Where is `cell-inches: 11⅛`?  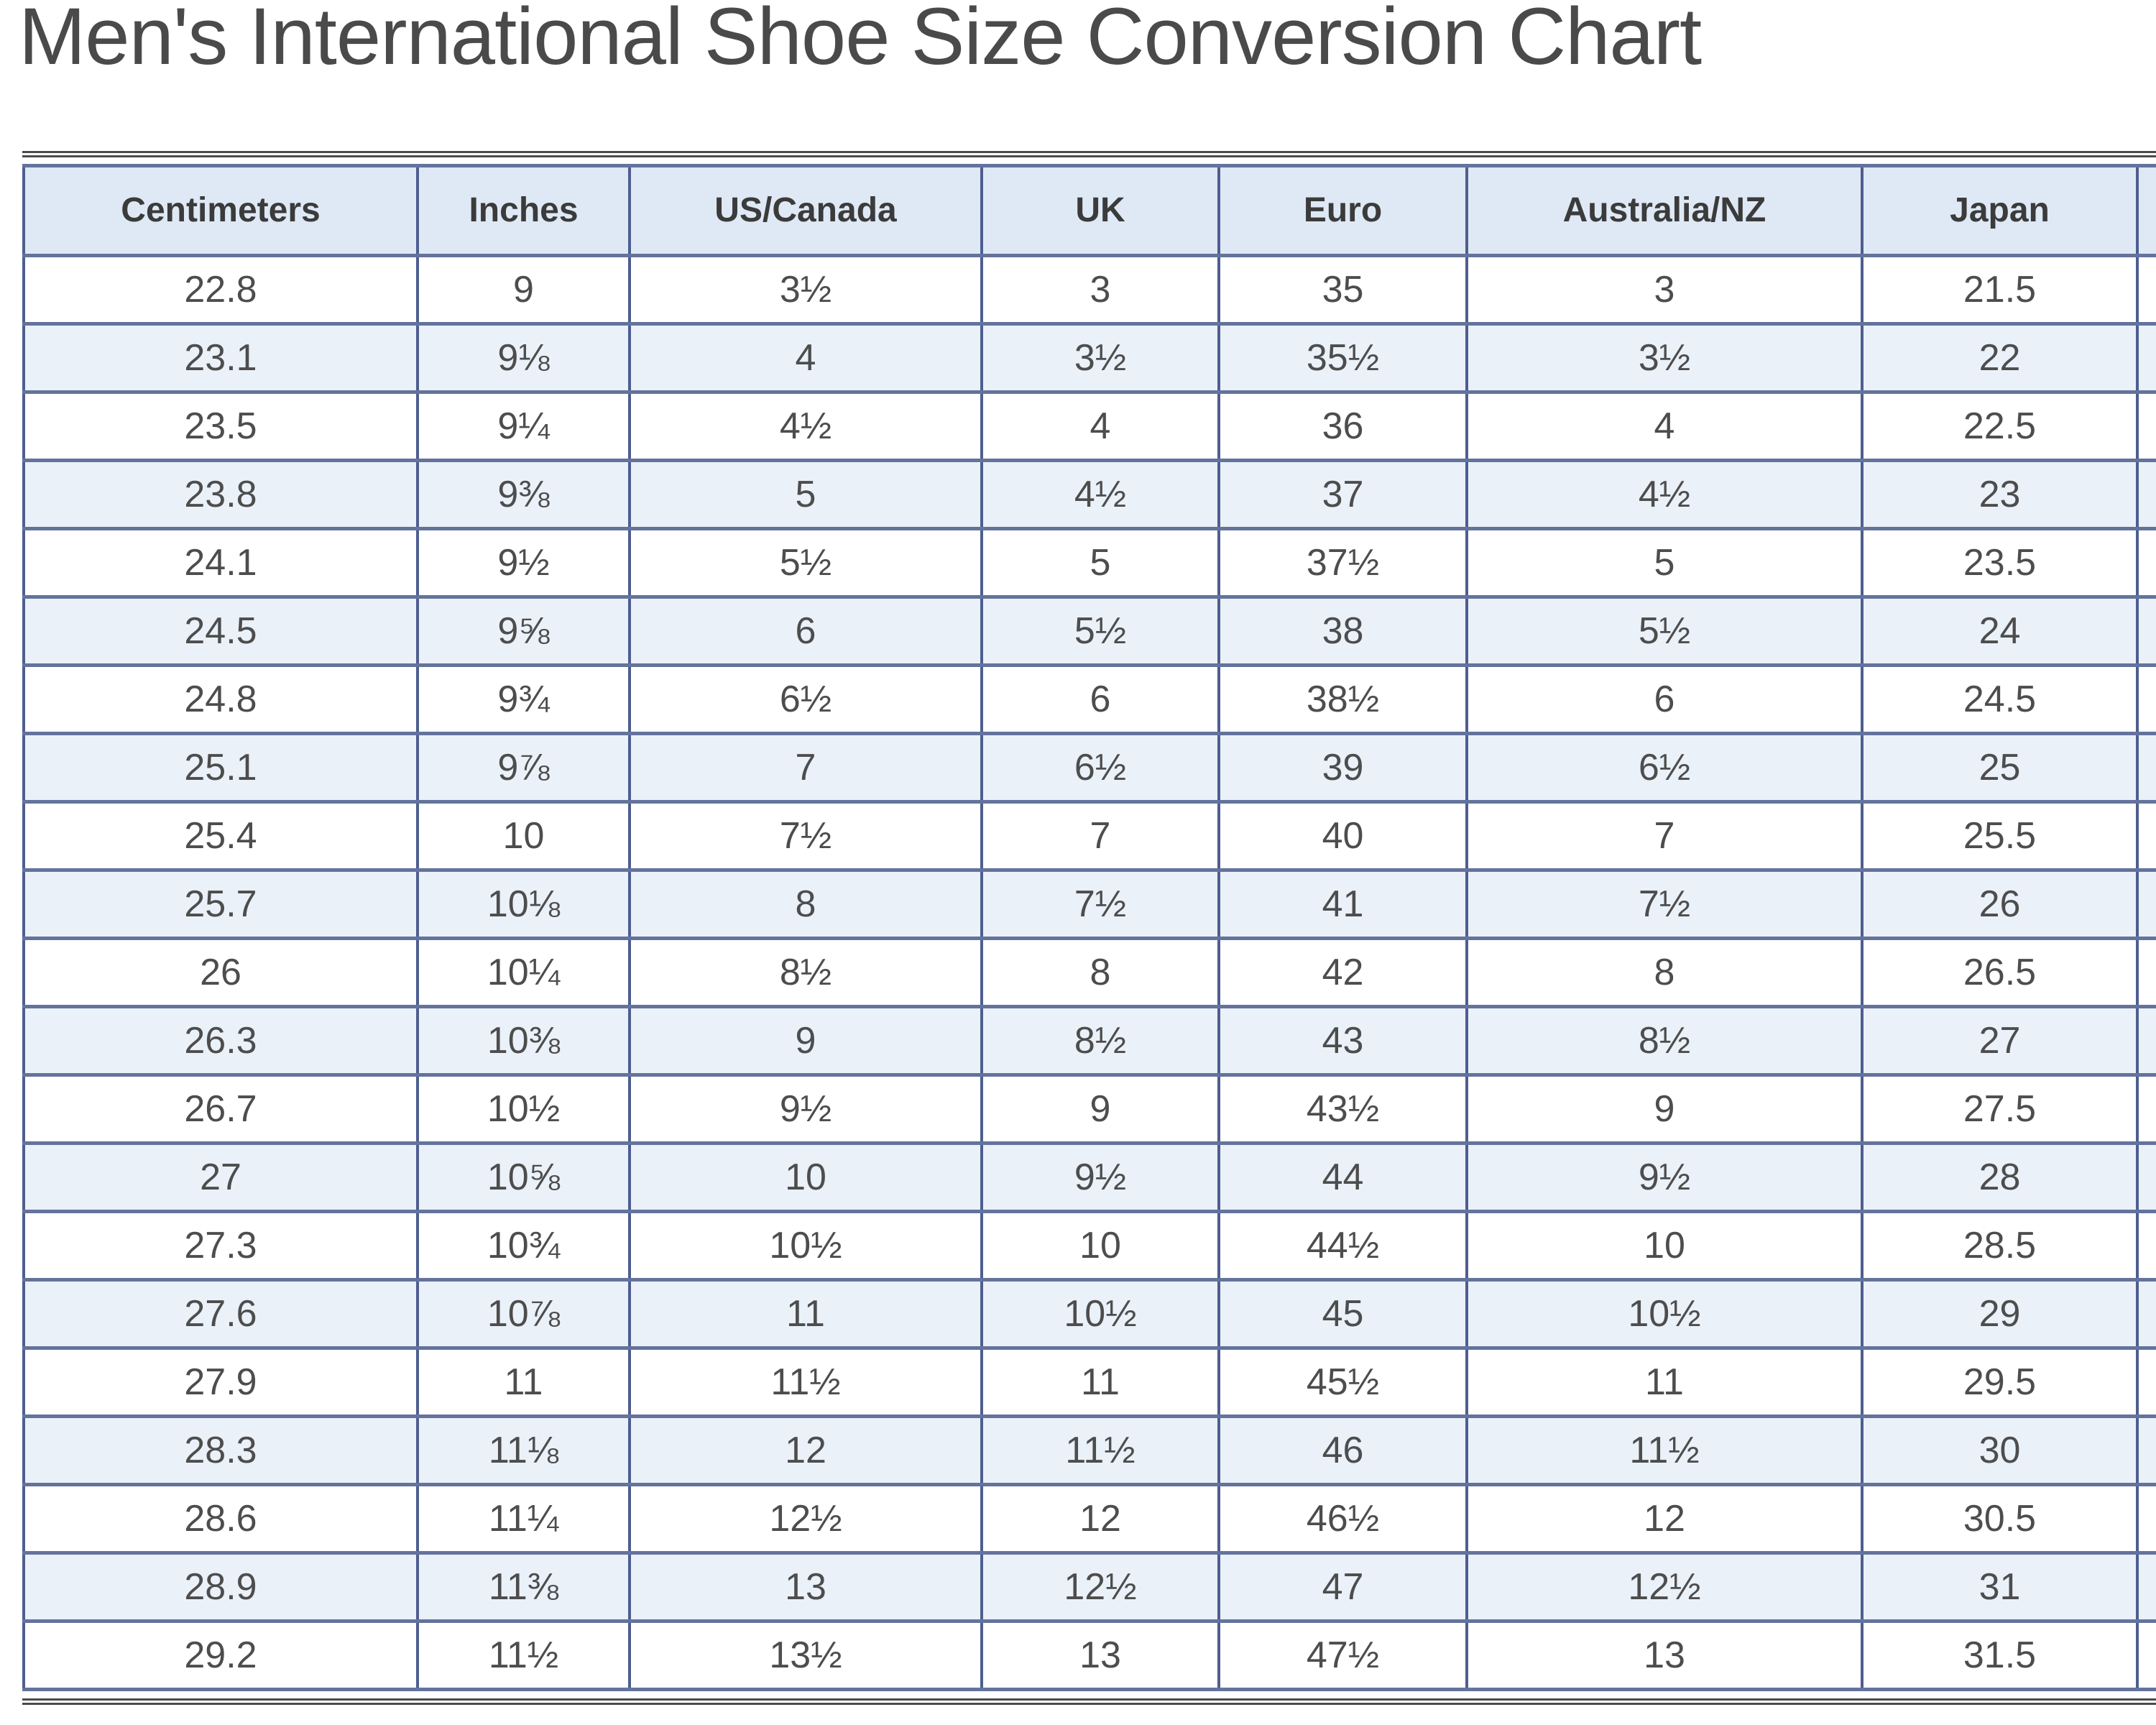
cell-inches: 11⅛ is located at coordinates (523, 1450).